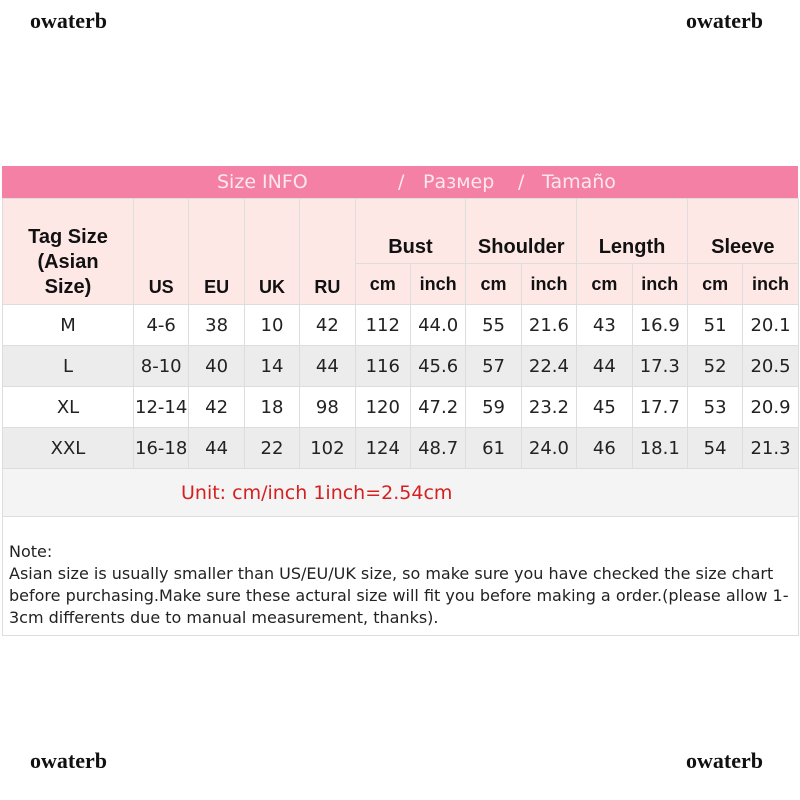  What do you see at coordinates (327, 407) in the screenshot?
I see `table-cell: 98` at bounding box center [327, 407].